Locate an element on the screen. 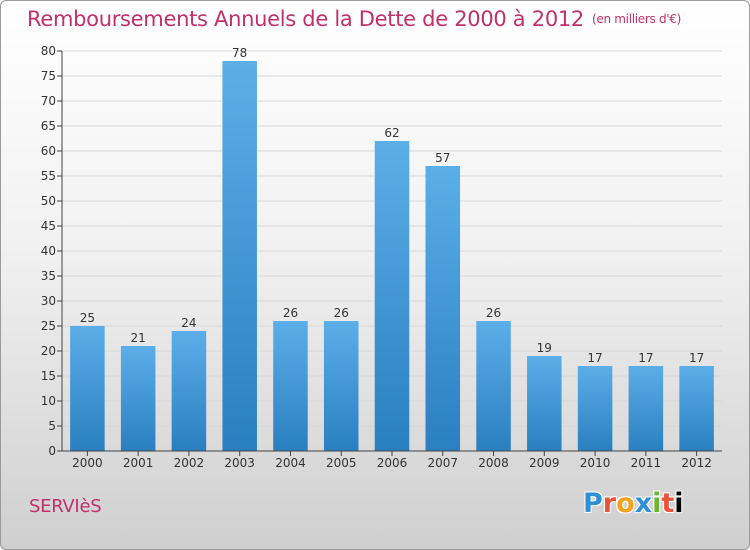  bar-value-label: 24 is located at coordinates (188, 323).